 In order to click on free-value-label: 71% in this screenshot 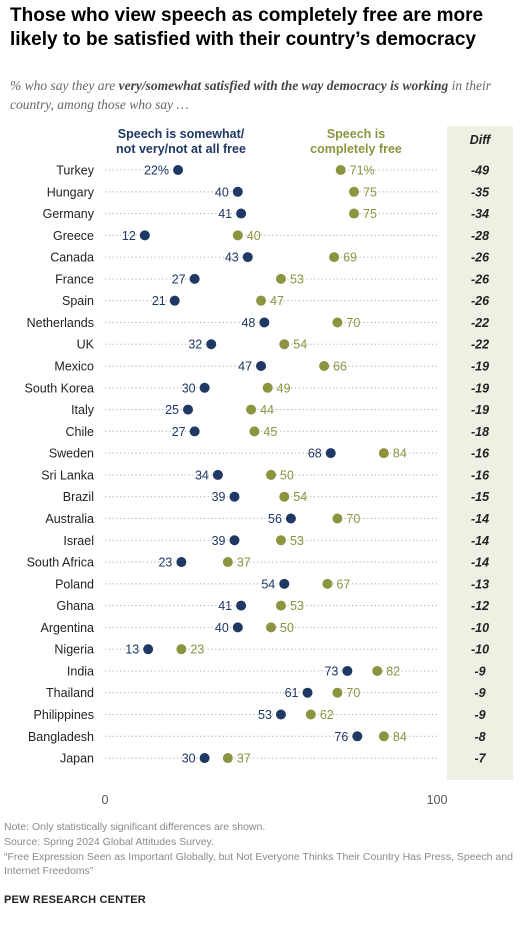, I will do `click(362, 171)`.